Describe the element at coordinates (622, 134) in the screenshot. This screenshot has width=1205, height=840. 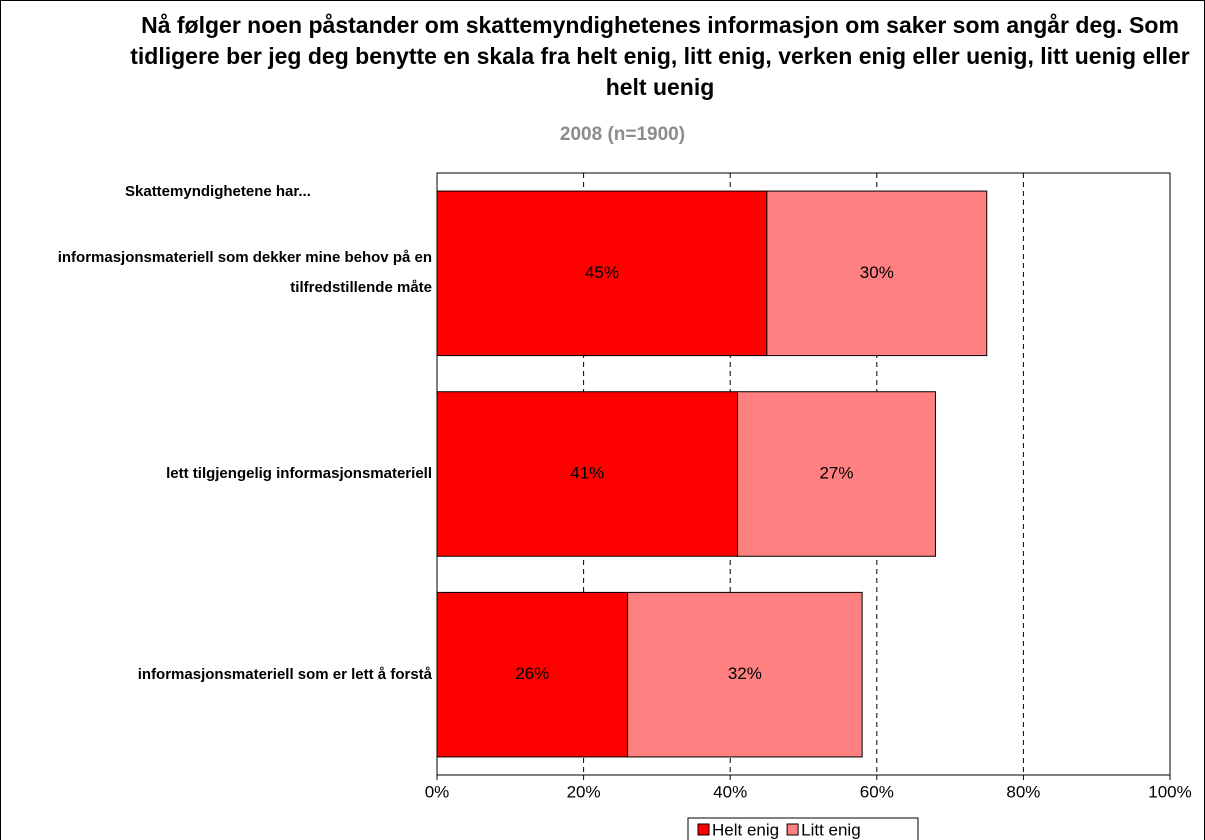
I see `chart-subtitle: 2008 (n=1900)` at that location.